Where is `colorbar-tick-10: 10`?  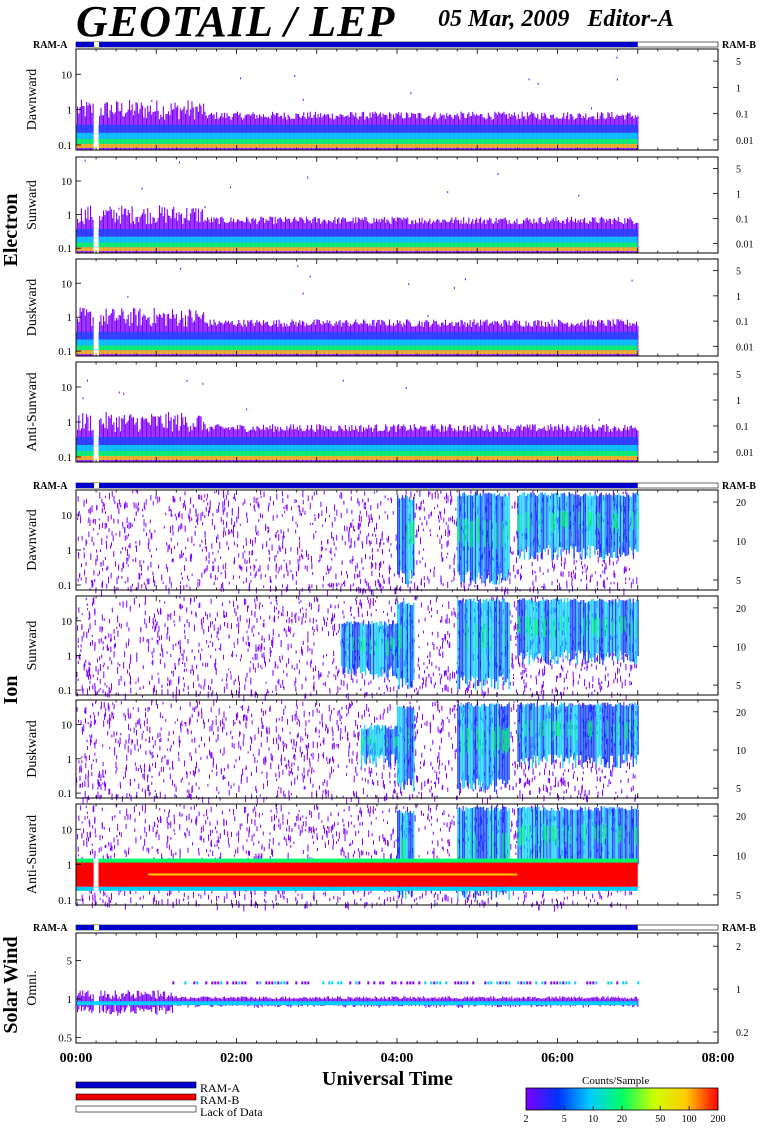 colorbar-tick-10: 10 is located at coordinates (593, 1119).